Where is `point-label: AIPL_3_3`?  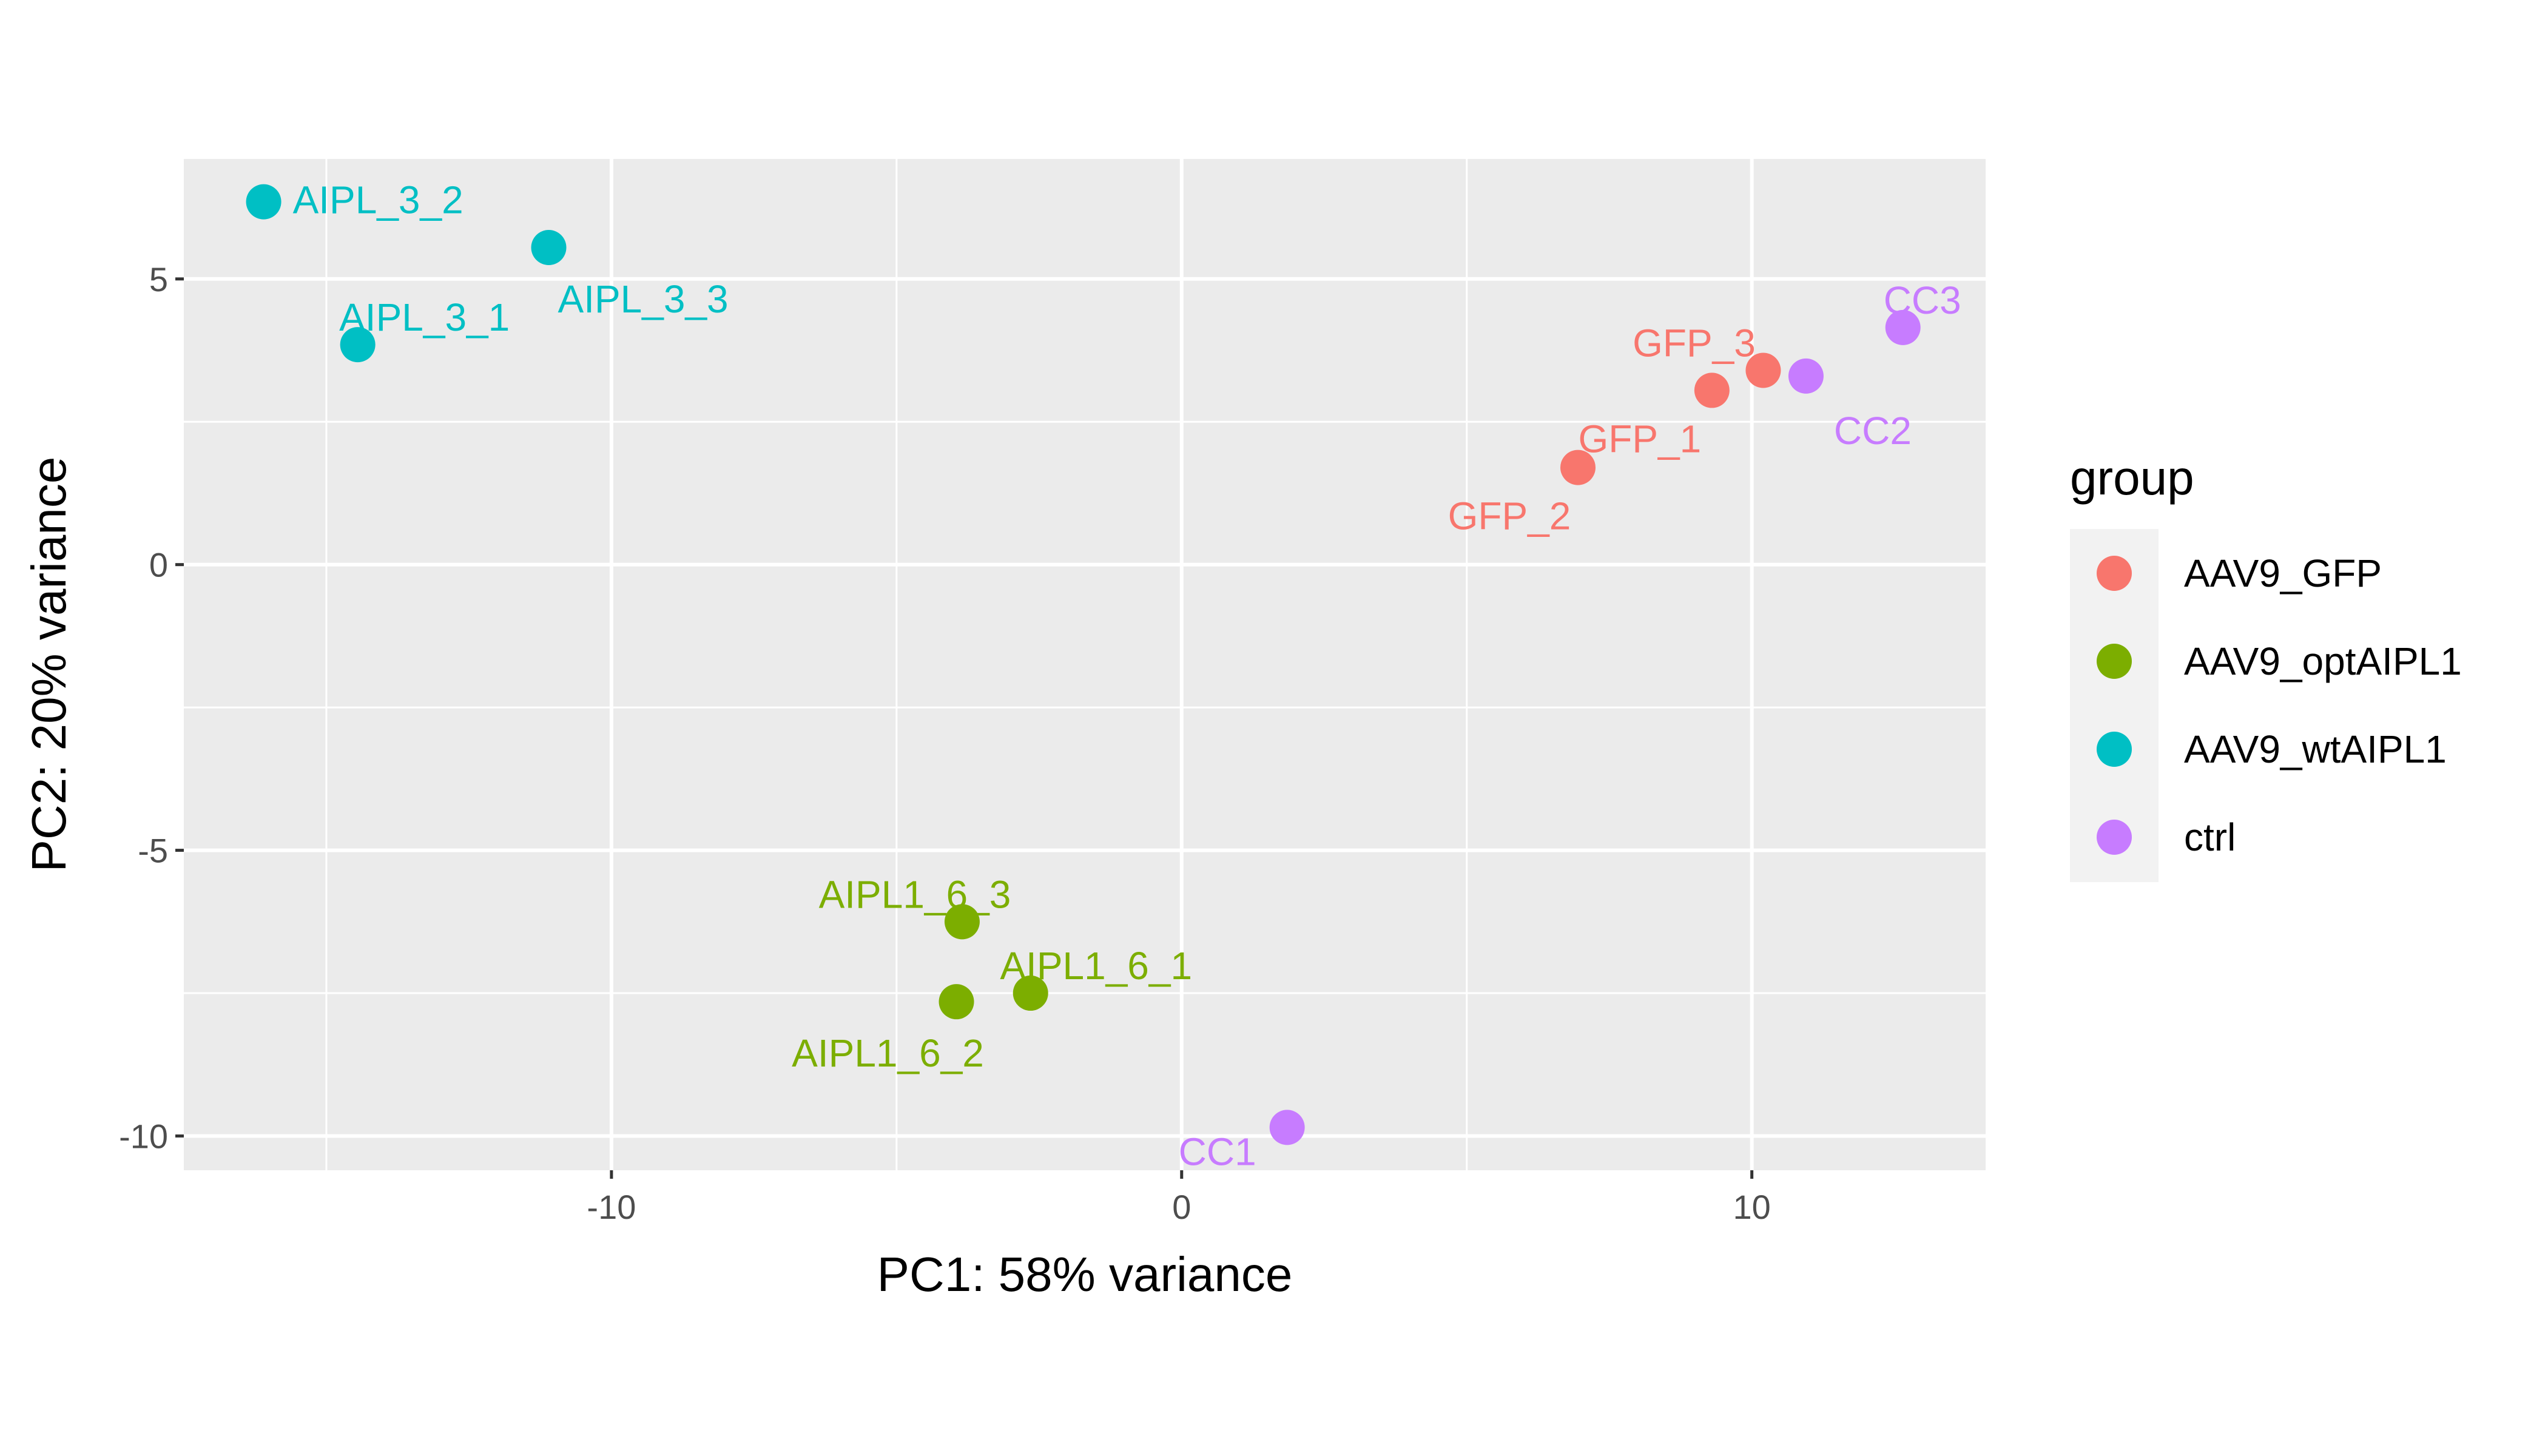
point-label: AIPL_3_3 is located at coordinates (643, 299).